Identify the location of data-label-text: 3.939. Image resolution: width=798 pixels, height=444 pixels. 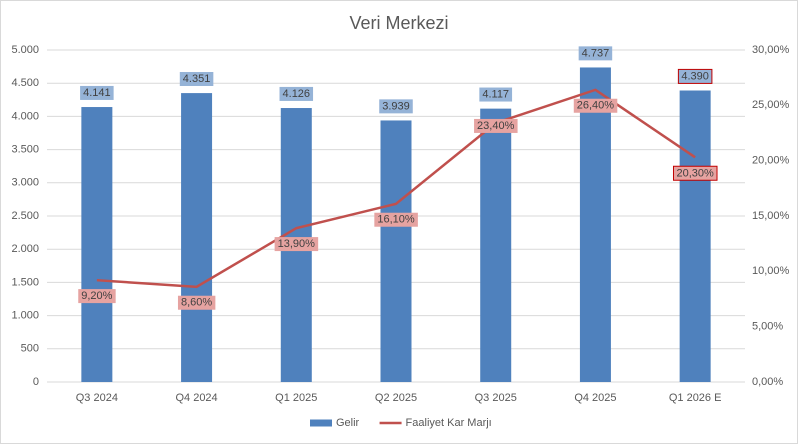
(396, 106).